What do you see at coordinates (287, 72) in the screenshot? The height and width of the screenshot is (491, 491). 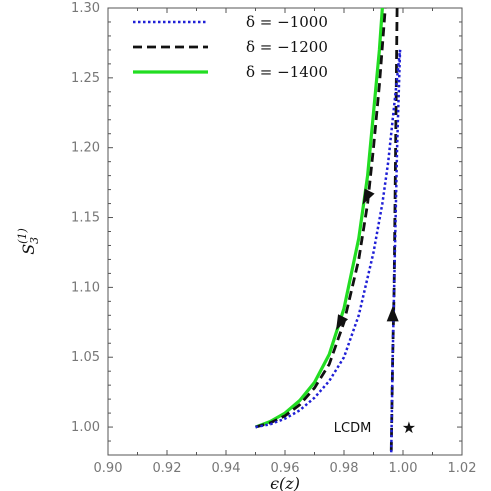 I see `legend-label: δ = −1400` at bounding box center [287, 72].